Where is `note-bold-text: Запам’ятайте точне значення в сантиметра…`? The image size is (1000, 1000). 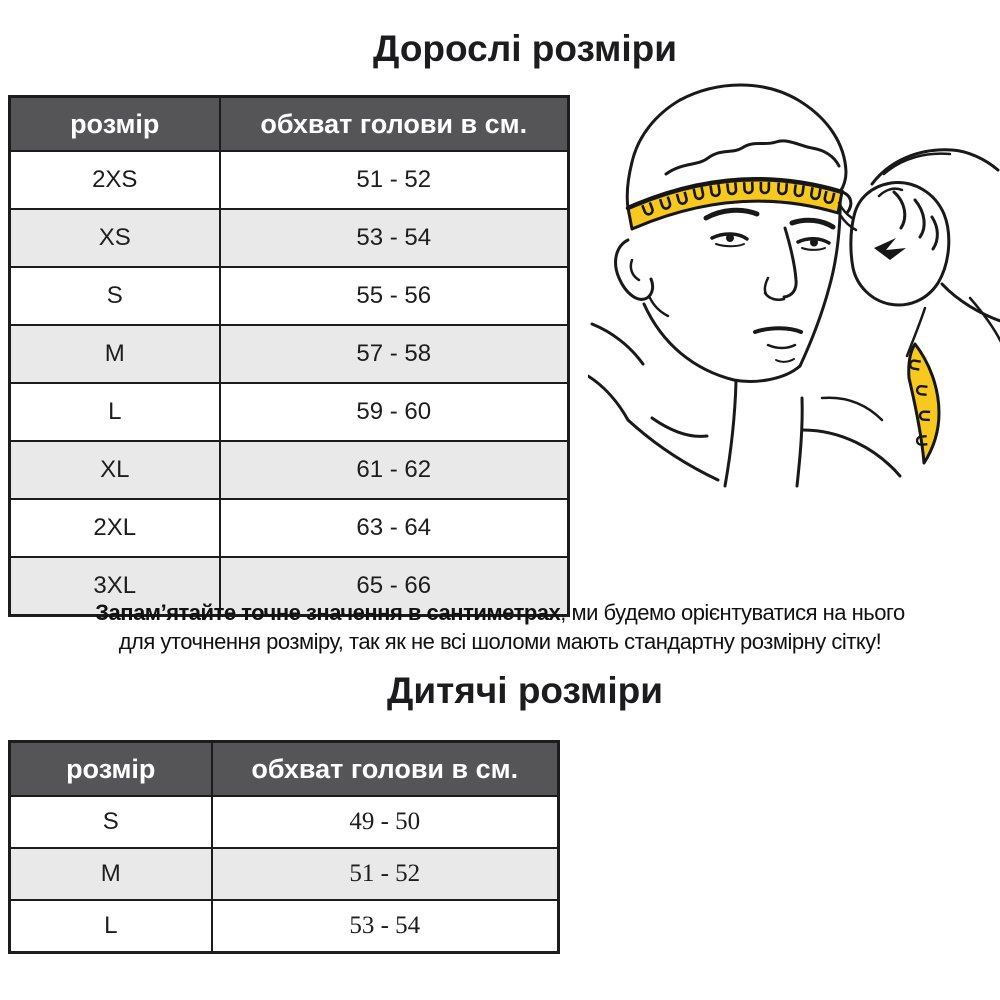 note-bold-text: Запам’ятайте точне значення в сантиметра… is located at coordinates (328, 612).